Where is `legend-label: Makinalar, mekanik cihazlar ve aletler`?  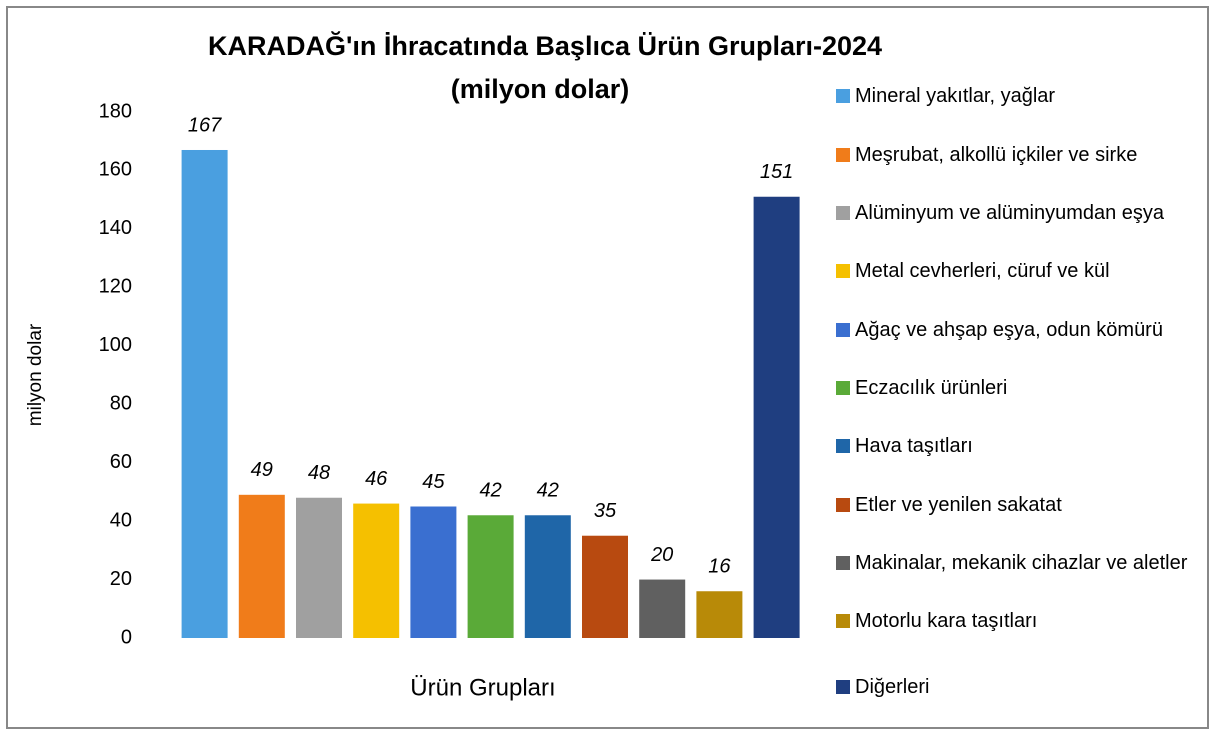
legend-label: Makinalar, mekanik cihazlar ve aletler is located at coordinates (1021, 563).